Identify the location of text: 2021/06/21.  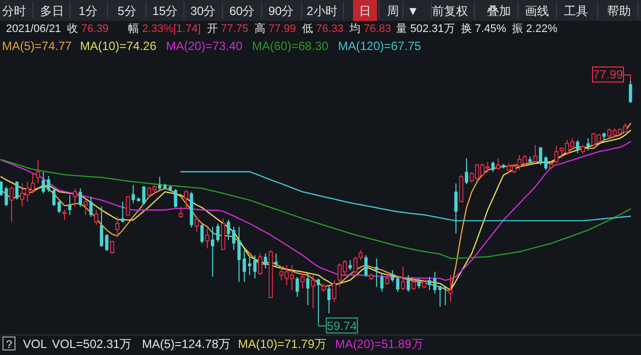
(34, 29).